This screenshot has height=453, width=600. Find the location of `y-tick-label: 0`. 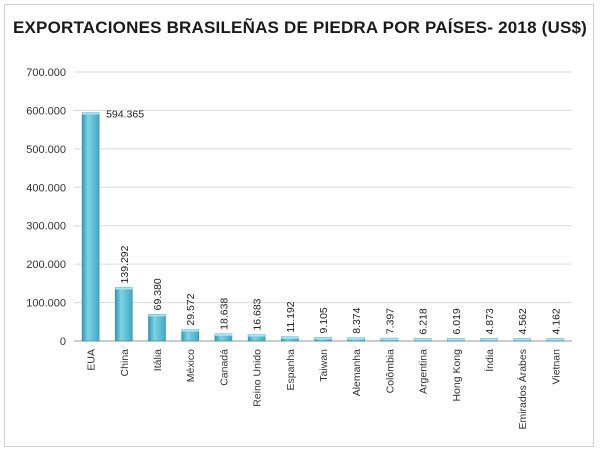

y-tick-label: 0 is located at coordinates (63, 342).